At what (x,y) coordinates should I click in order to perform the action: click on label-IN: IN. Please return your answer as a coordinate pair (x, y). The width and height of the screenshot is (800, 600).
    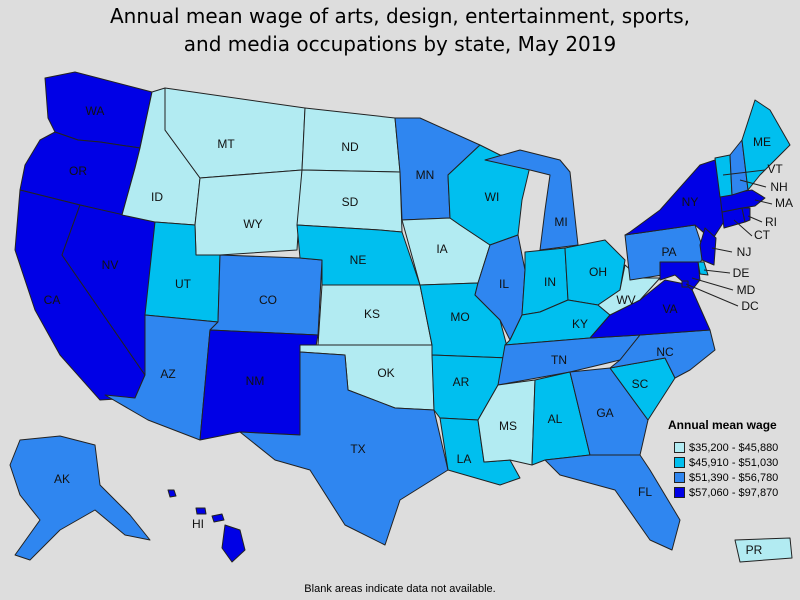
    Looking at the image, I should click on (550, 282).